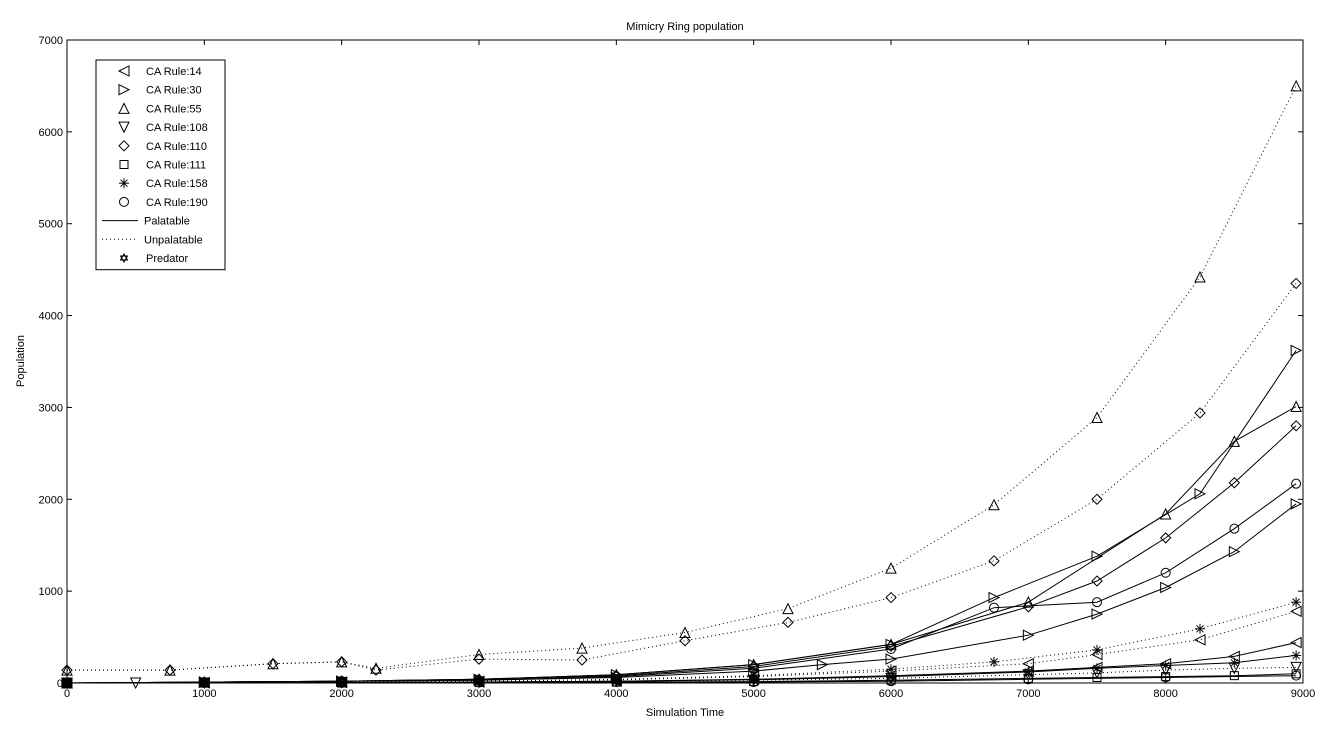 The image size is (1331, 729). What do you see at coordinates (616, 694) in the screenshot?
I see `x-tick-label: 4000` at bounding box center [616, 694].